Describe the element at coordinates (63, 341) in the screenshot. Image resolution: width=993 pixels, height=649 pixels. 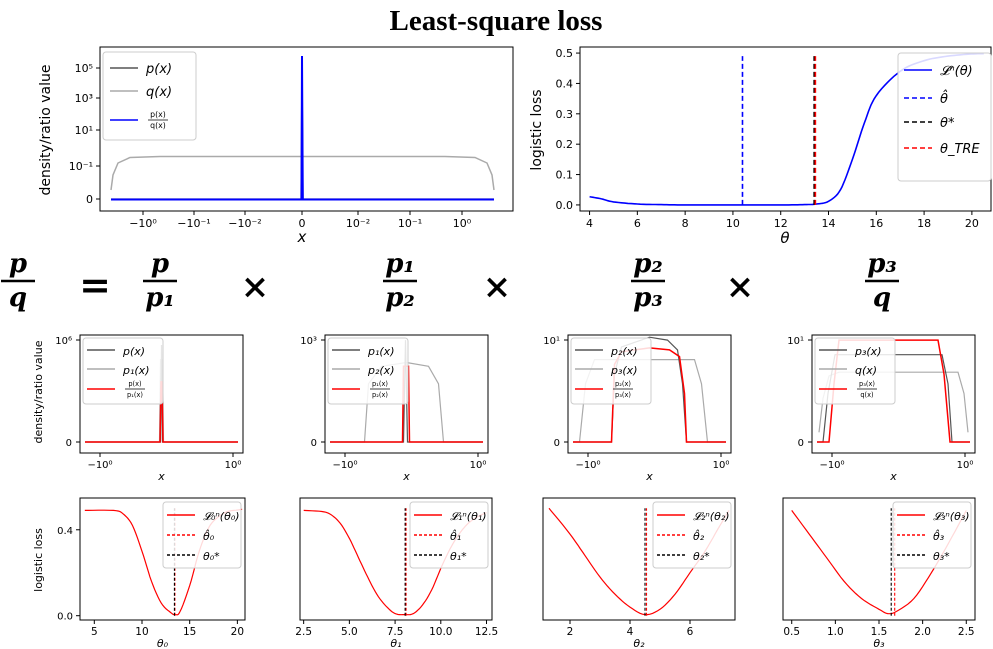
I see `y-tick-label: 10⁶` at that location.